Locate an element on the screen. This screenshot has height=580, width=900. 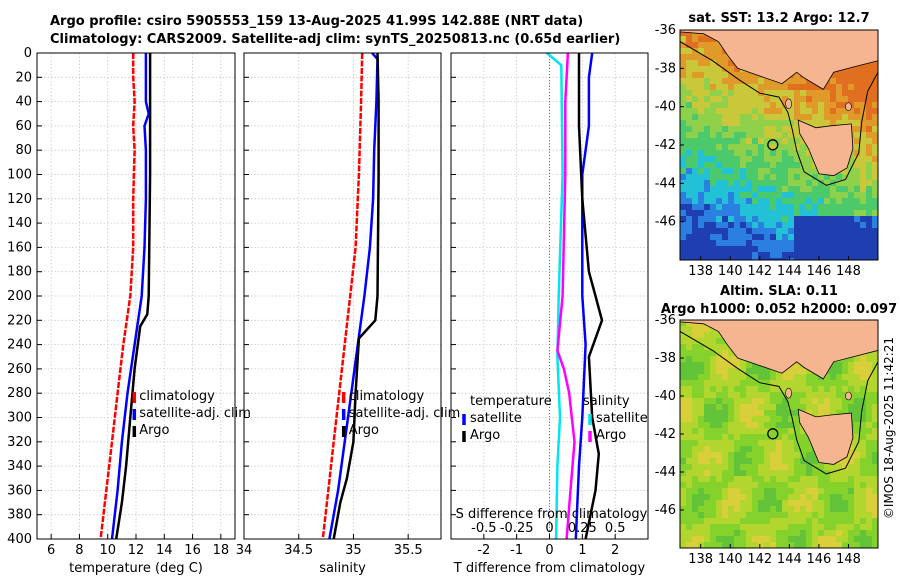
legend-label: satellite-adj. clim is located at coordinates (405, 413).